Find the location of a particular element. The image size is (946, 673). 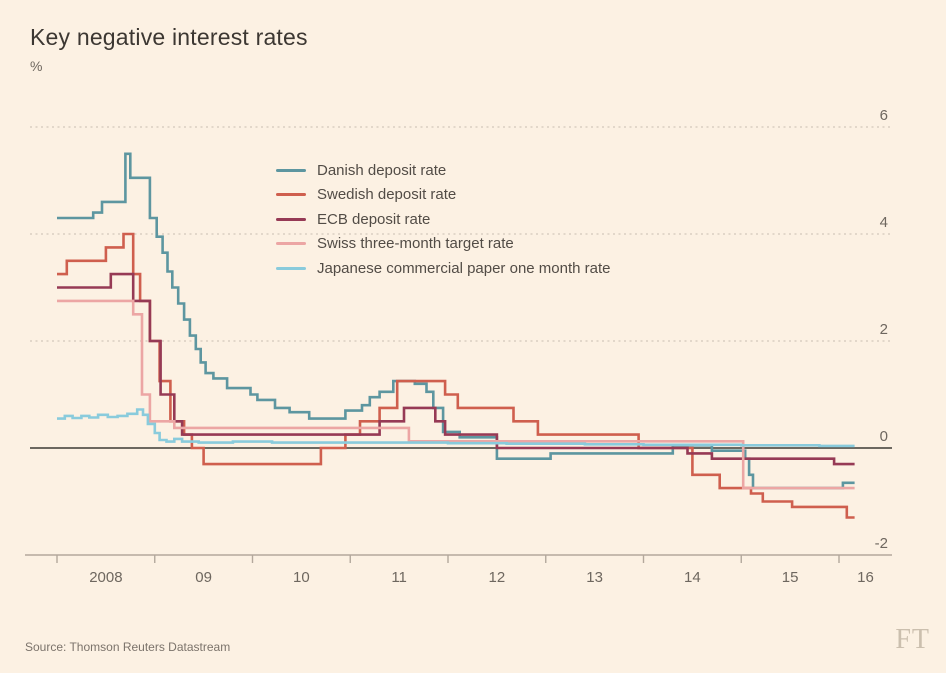

legend-label: Japanese commercial paper one month rate is located at coordinates (464, 268).